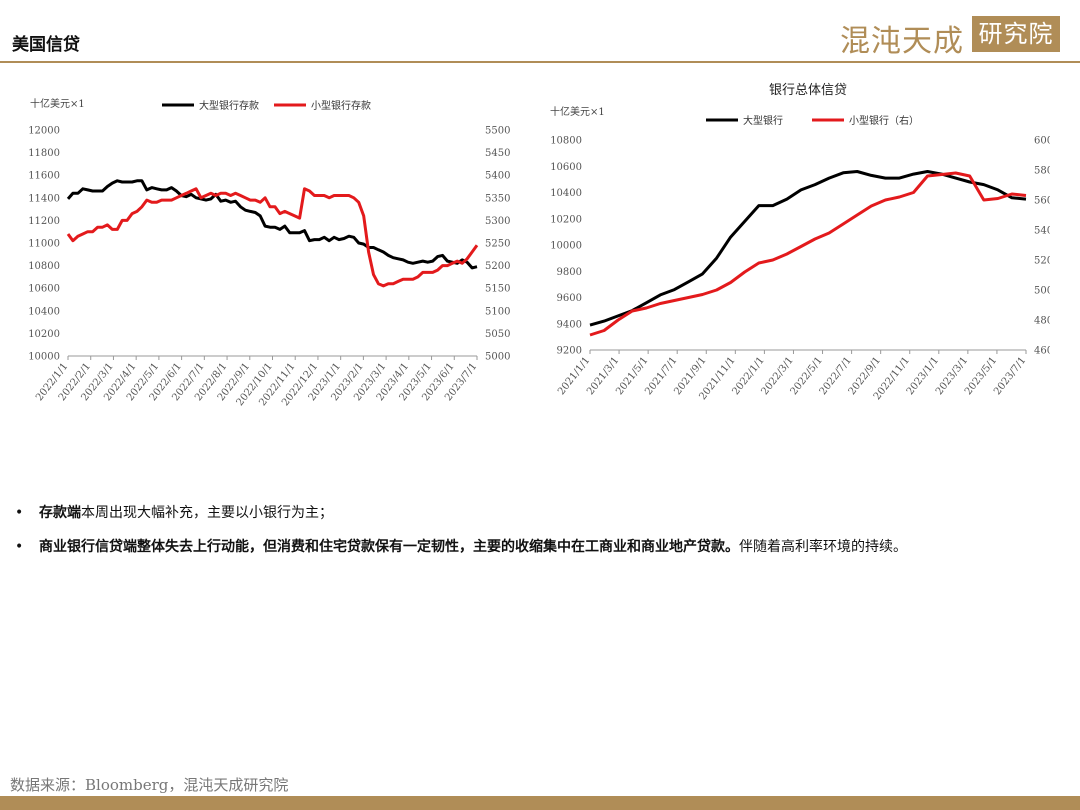 Image resolution: width=1080 pixels, height=810 pixels. I want to click on legend-label: 大型银行, so click(763, 120).